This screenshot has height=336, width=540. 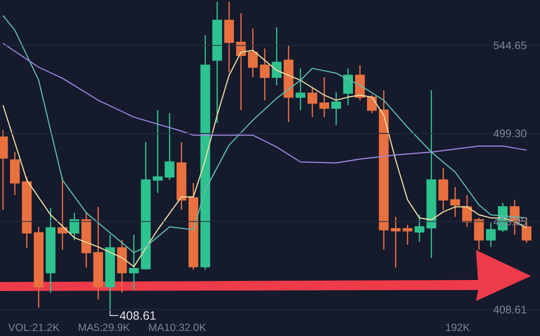 What do you see at coordinates (509, 134) in the screenshot?
I see `y-tick-label: 499.30` at bounding box center [509, 134].